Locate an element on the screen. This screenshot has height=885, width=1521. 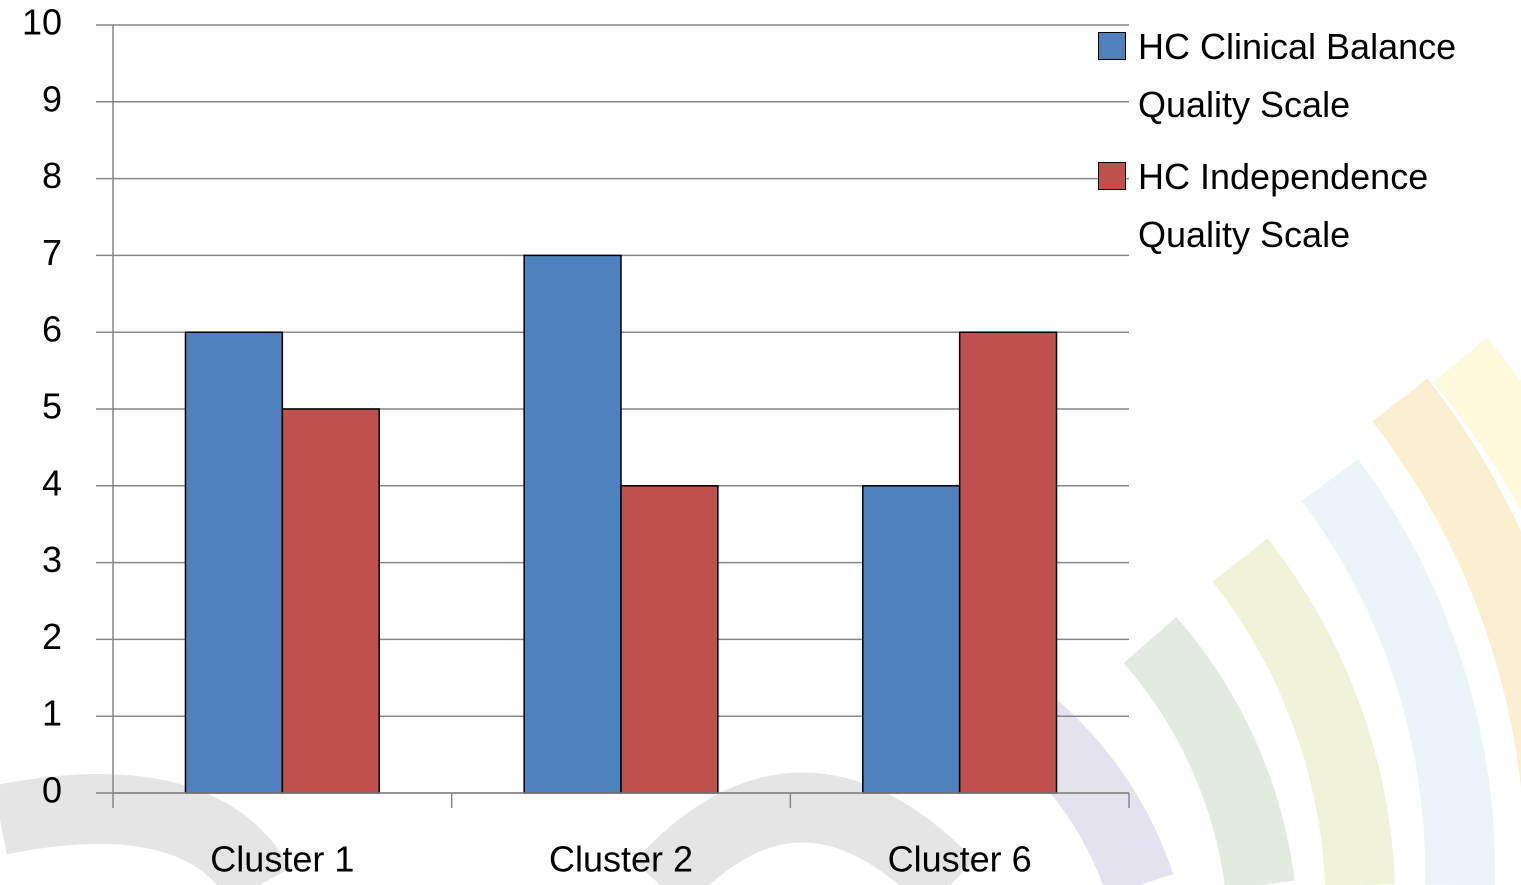
x-tick-label: Cluster 2 is located at coordinates (621, 859).